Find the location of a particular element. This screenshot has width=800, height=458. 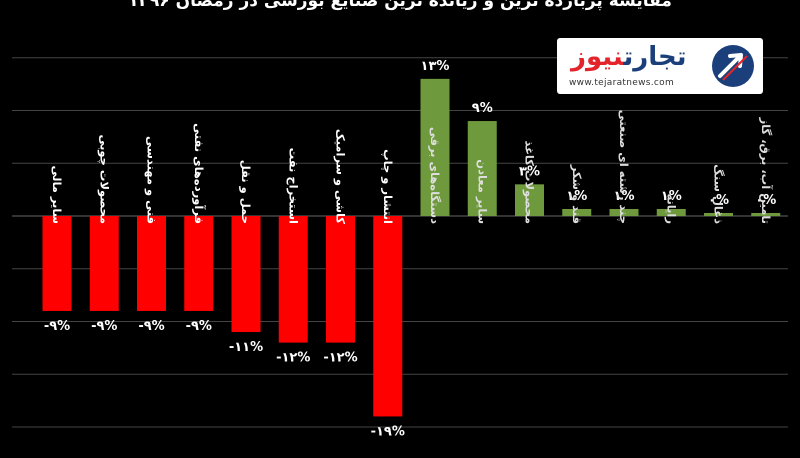

logo-brand-accent: نیوز is located at coordinates (597, 57).